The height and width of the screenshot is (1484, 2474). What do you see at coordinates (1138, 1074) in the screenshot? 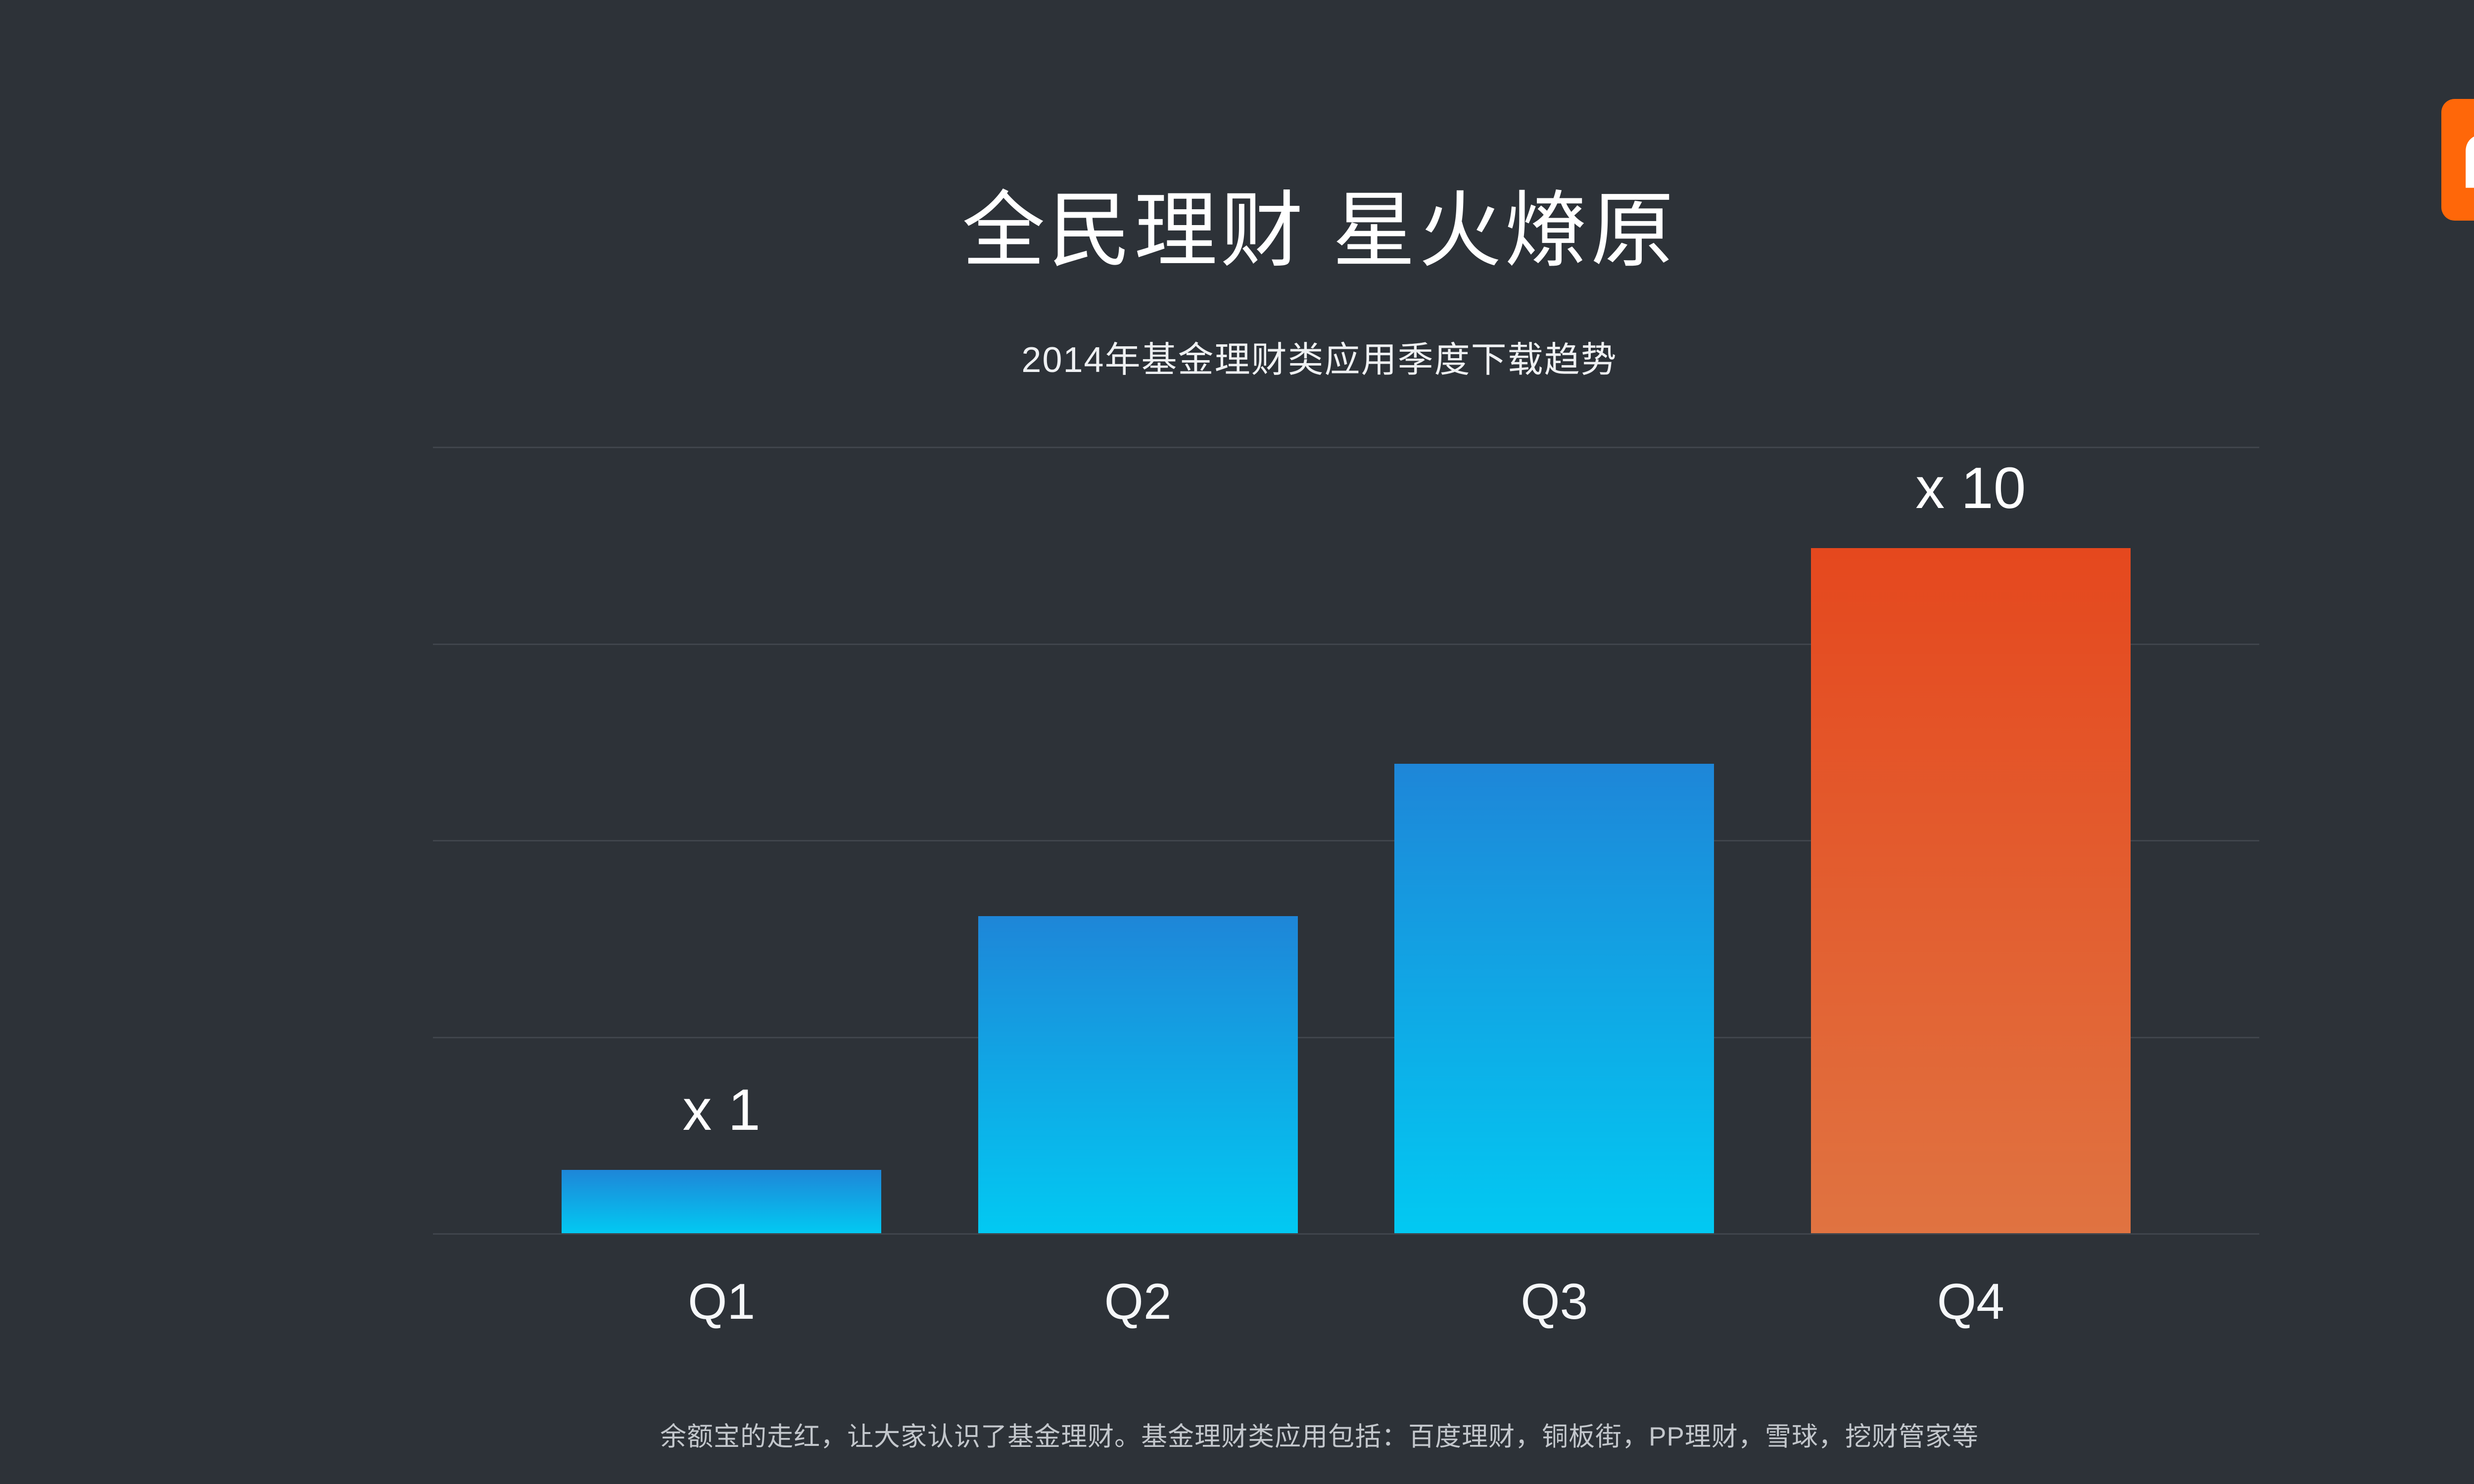
I see `bar-q2` at bounding box center [1138, 1074].